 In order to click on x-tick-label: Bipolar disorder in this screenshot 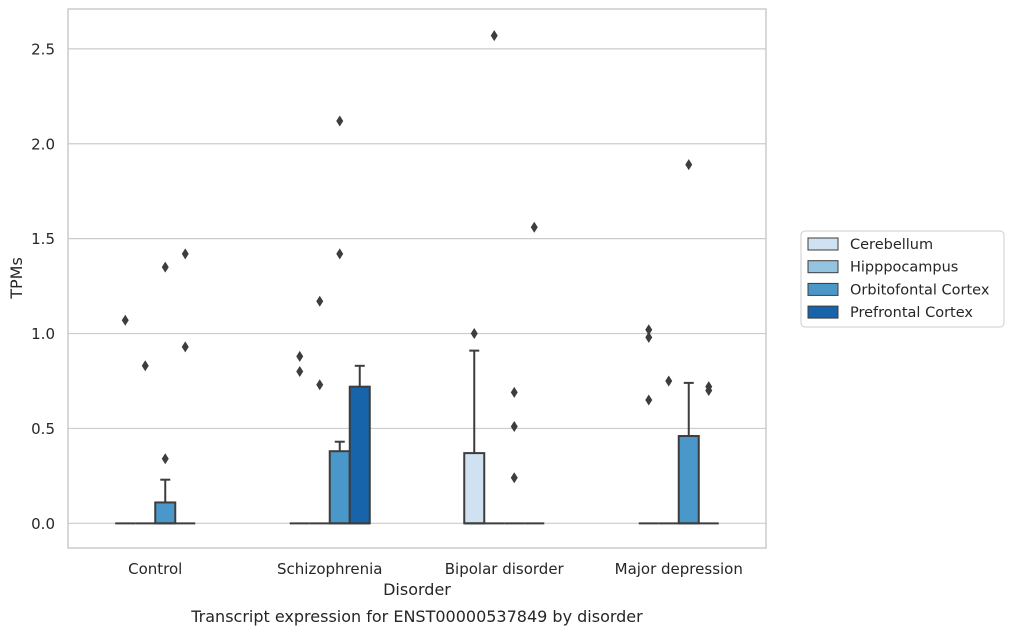, I will do `click(505, 569)`.